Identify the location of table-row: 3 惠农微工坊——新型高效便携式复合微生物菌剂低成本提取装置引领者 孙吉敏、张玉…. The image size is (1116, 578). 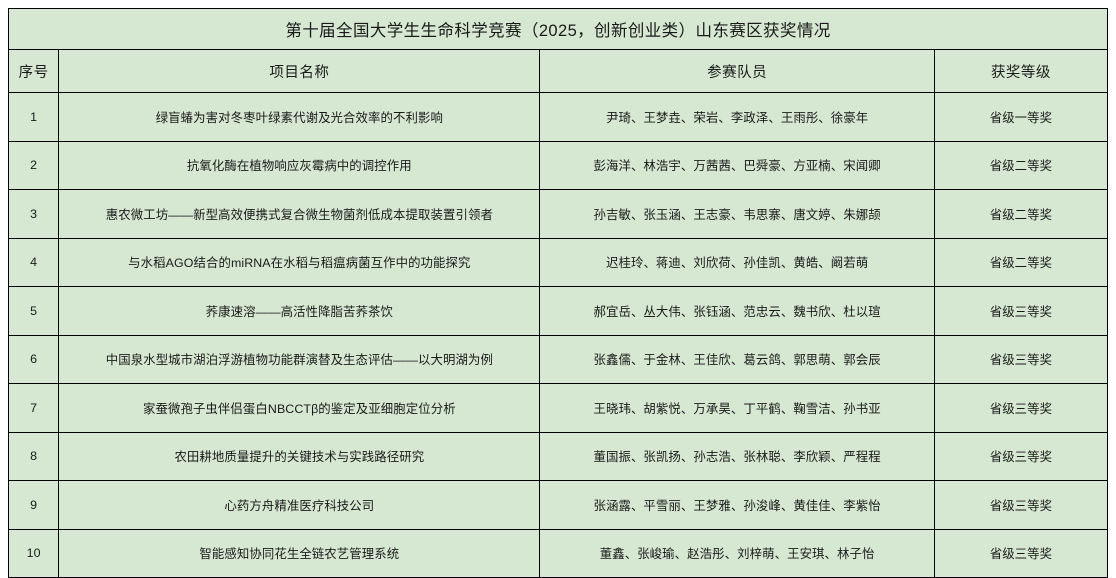
(558, 214).